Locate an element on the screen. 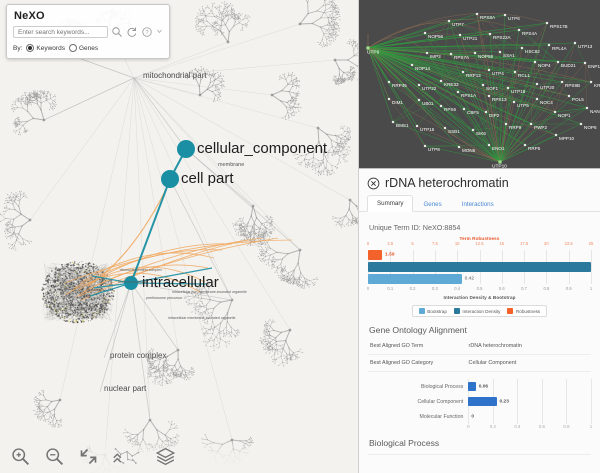 Image resolution: width=600 pixels, height=473 pixels. legend-item-interaction-density: Interaction Density is located at coordinates (476, 311).